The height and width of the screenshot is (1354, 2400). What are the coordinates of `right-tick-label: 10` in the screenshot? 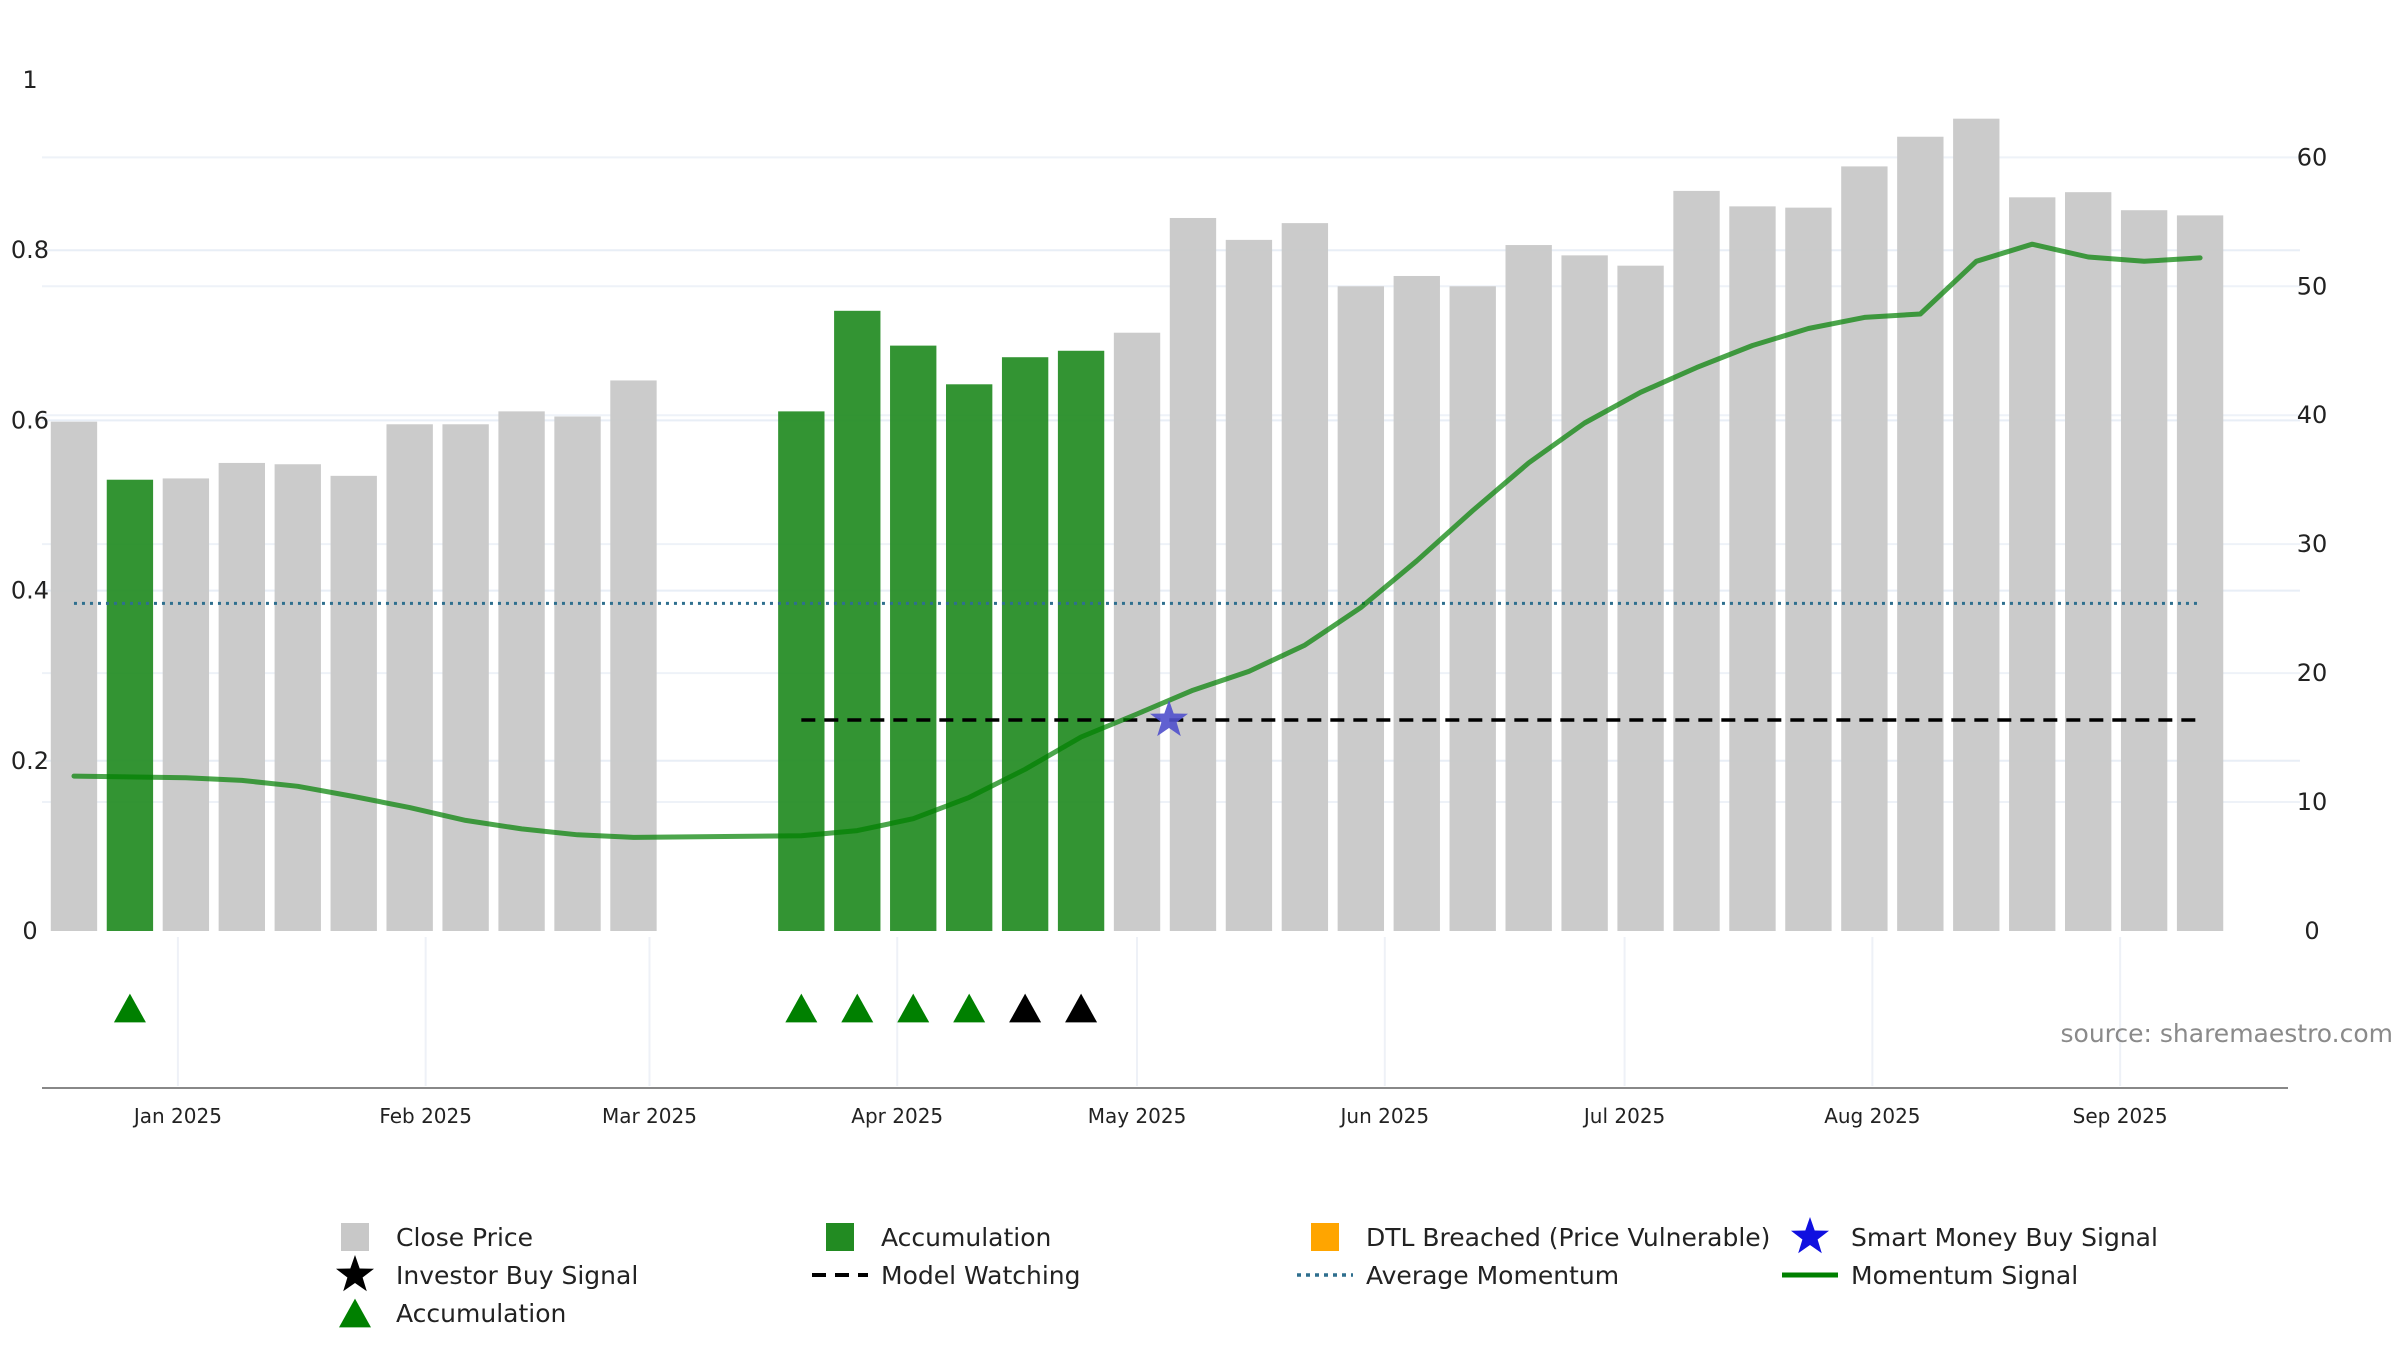 It's located at (2312, 802).